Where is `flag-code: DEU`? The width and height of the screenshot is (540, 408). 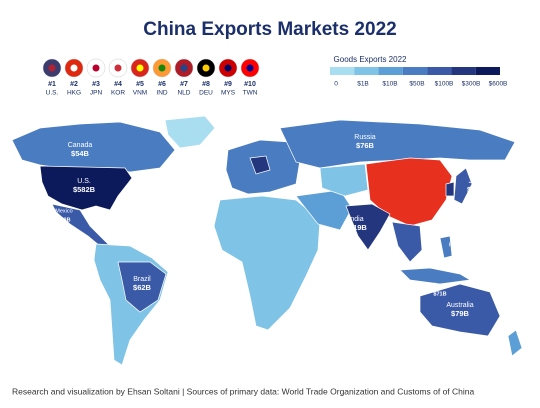
flag-code: DEU is located at coordinates (206, 93).